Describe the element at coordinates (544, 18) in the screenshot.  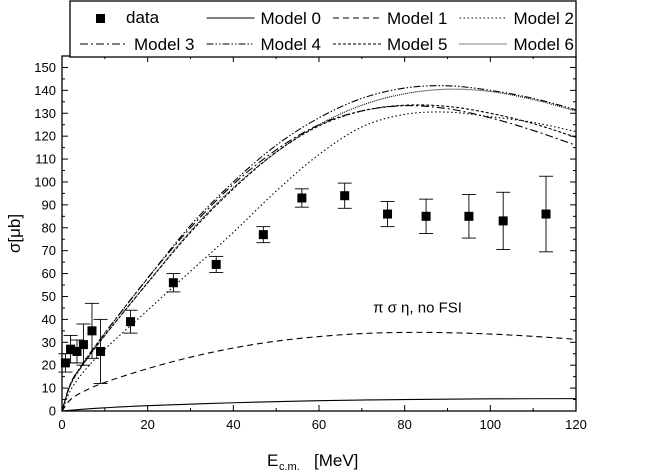
I see `legend-label: Model 2` at that location.